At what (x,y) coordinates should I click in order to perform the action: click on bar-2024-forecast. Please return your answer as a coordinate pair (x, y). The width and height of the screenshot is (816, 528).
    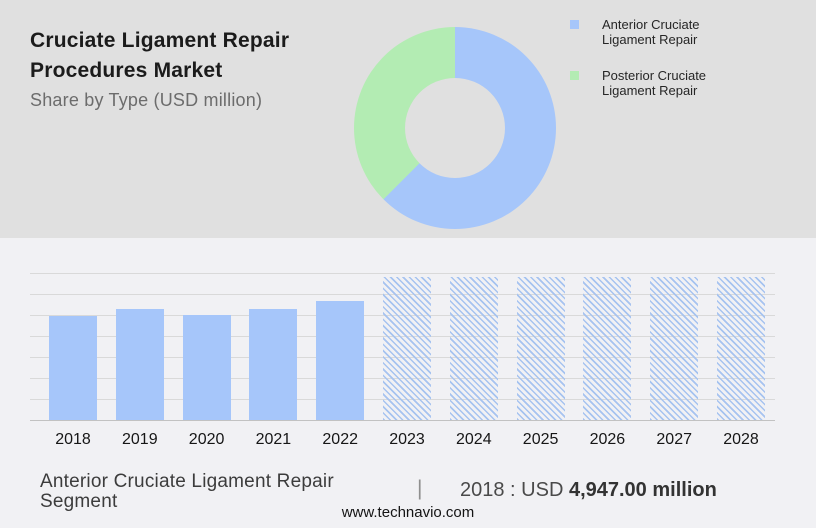
    Looking at the image, I should click on (473, 348).